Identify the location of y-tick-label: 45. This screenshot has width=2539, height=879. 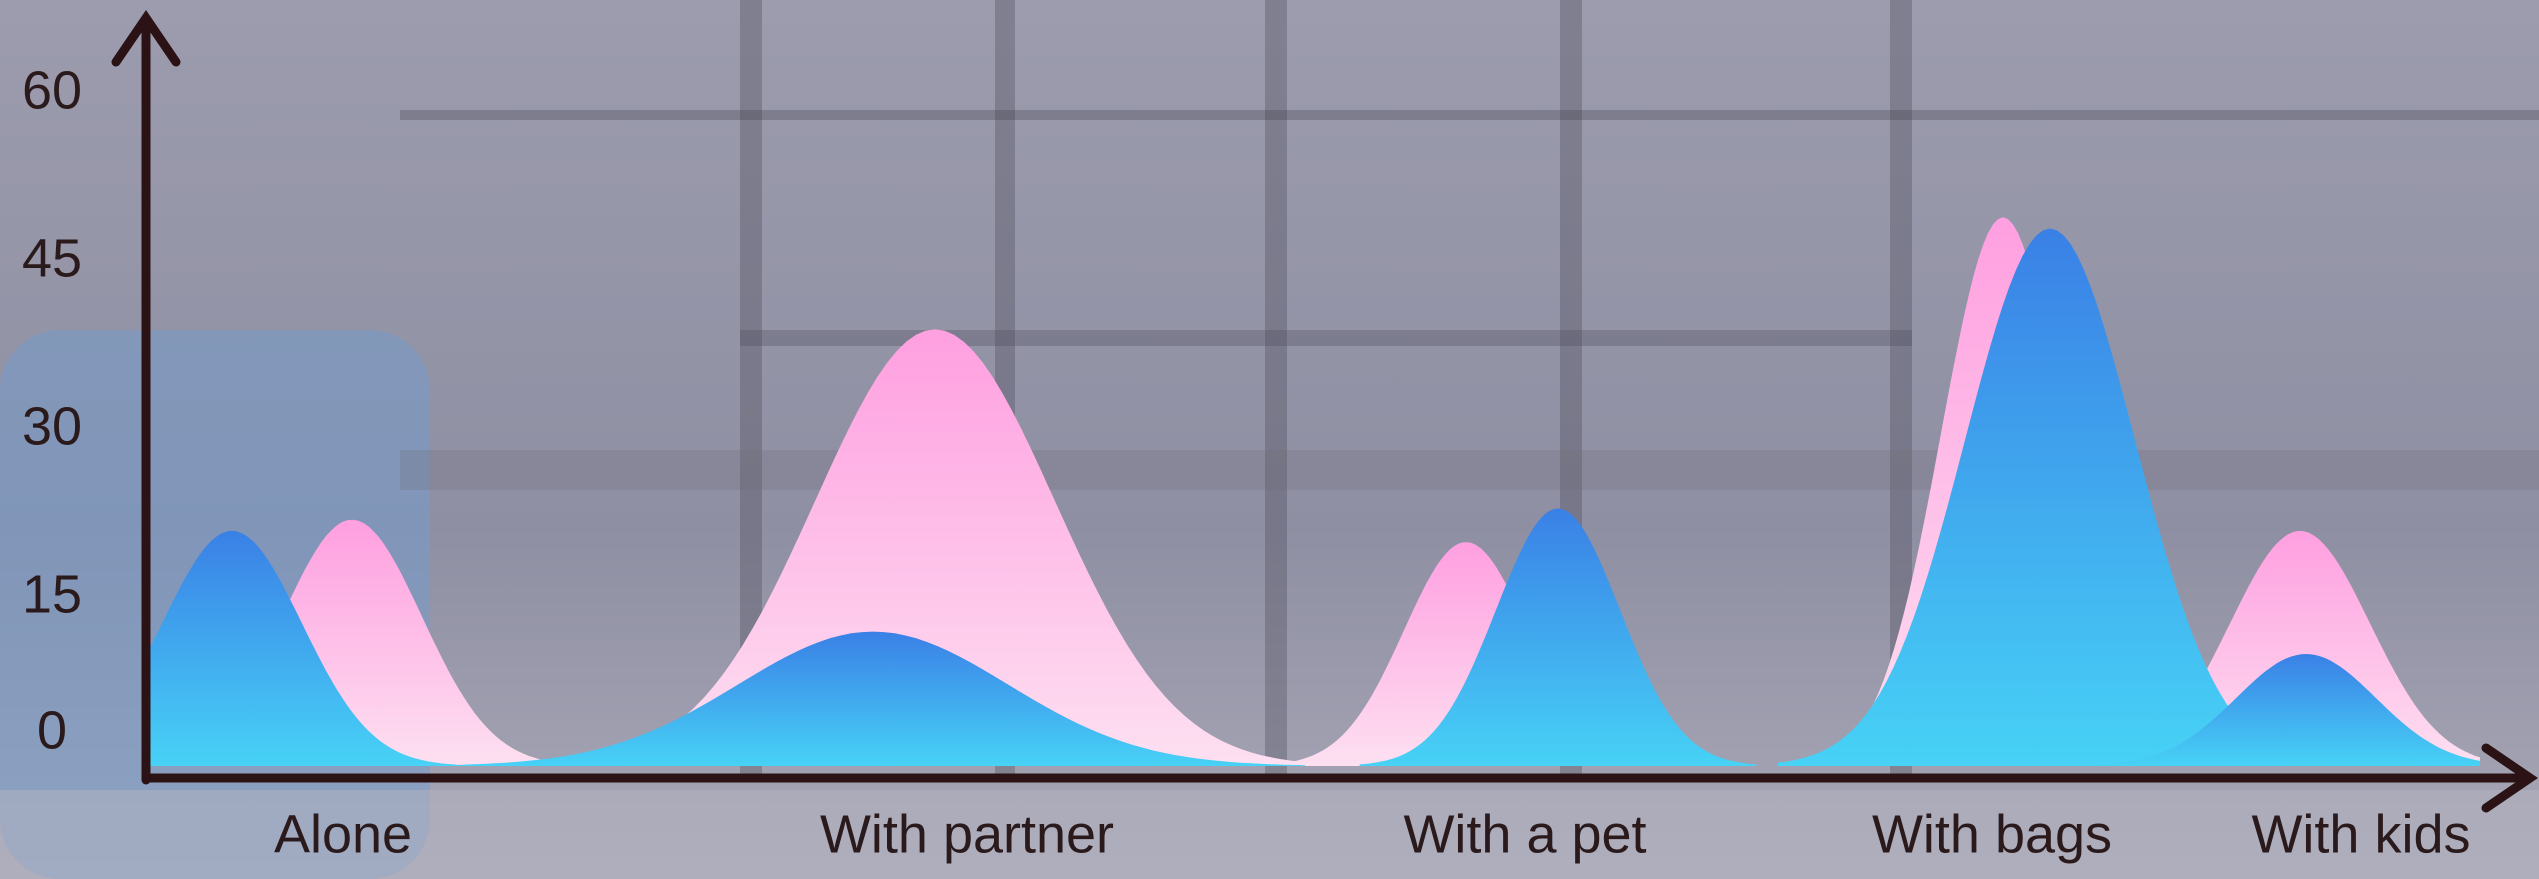
(52, 258).